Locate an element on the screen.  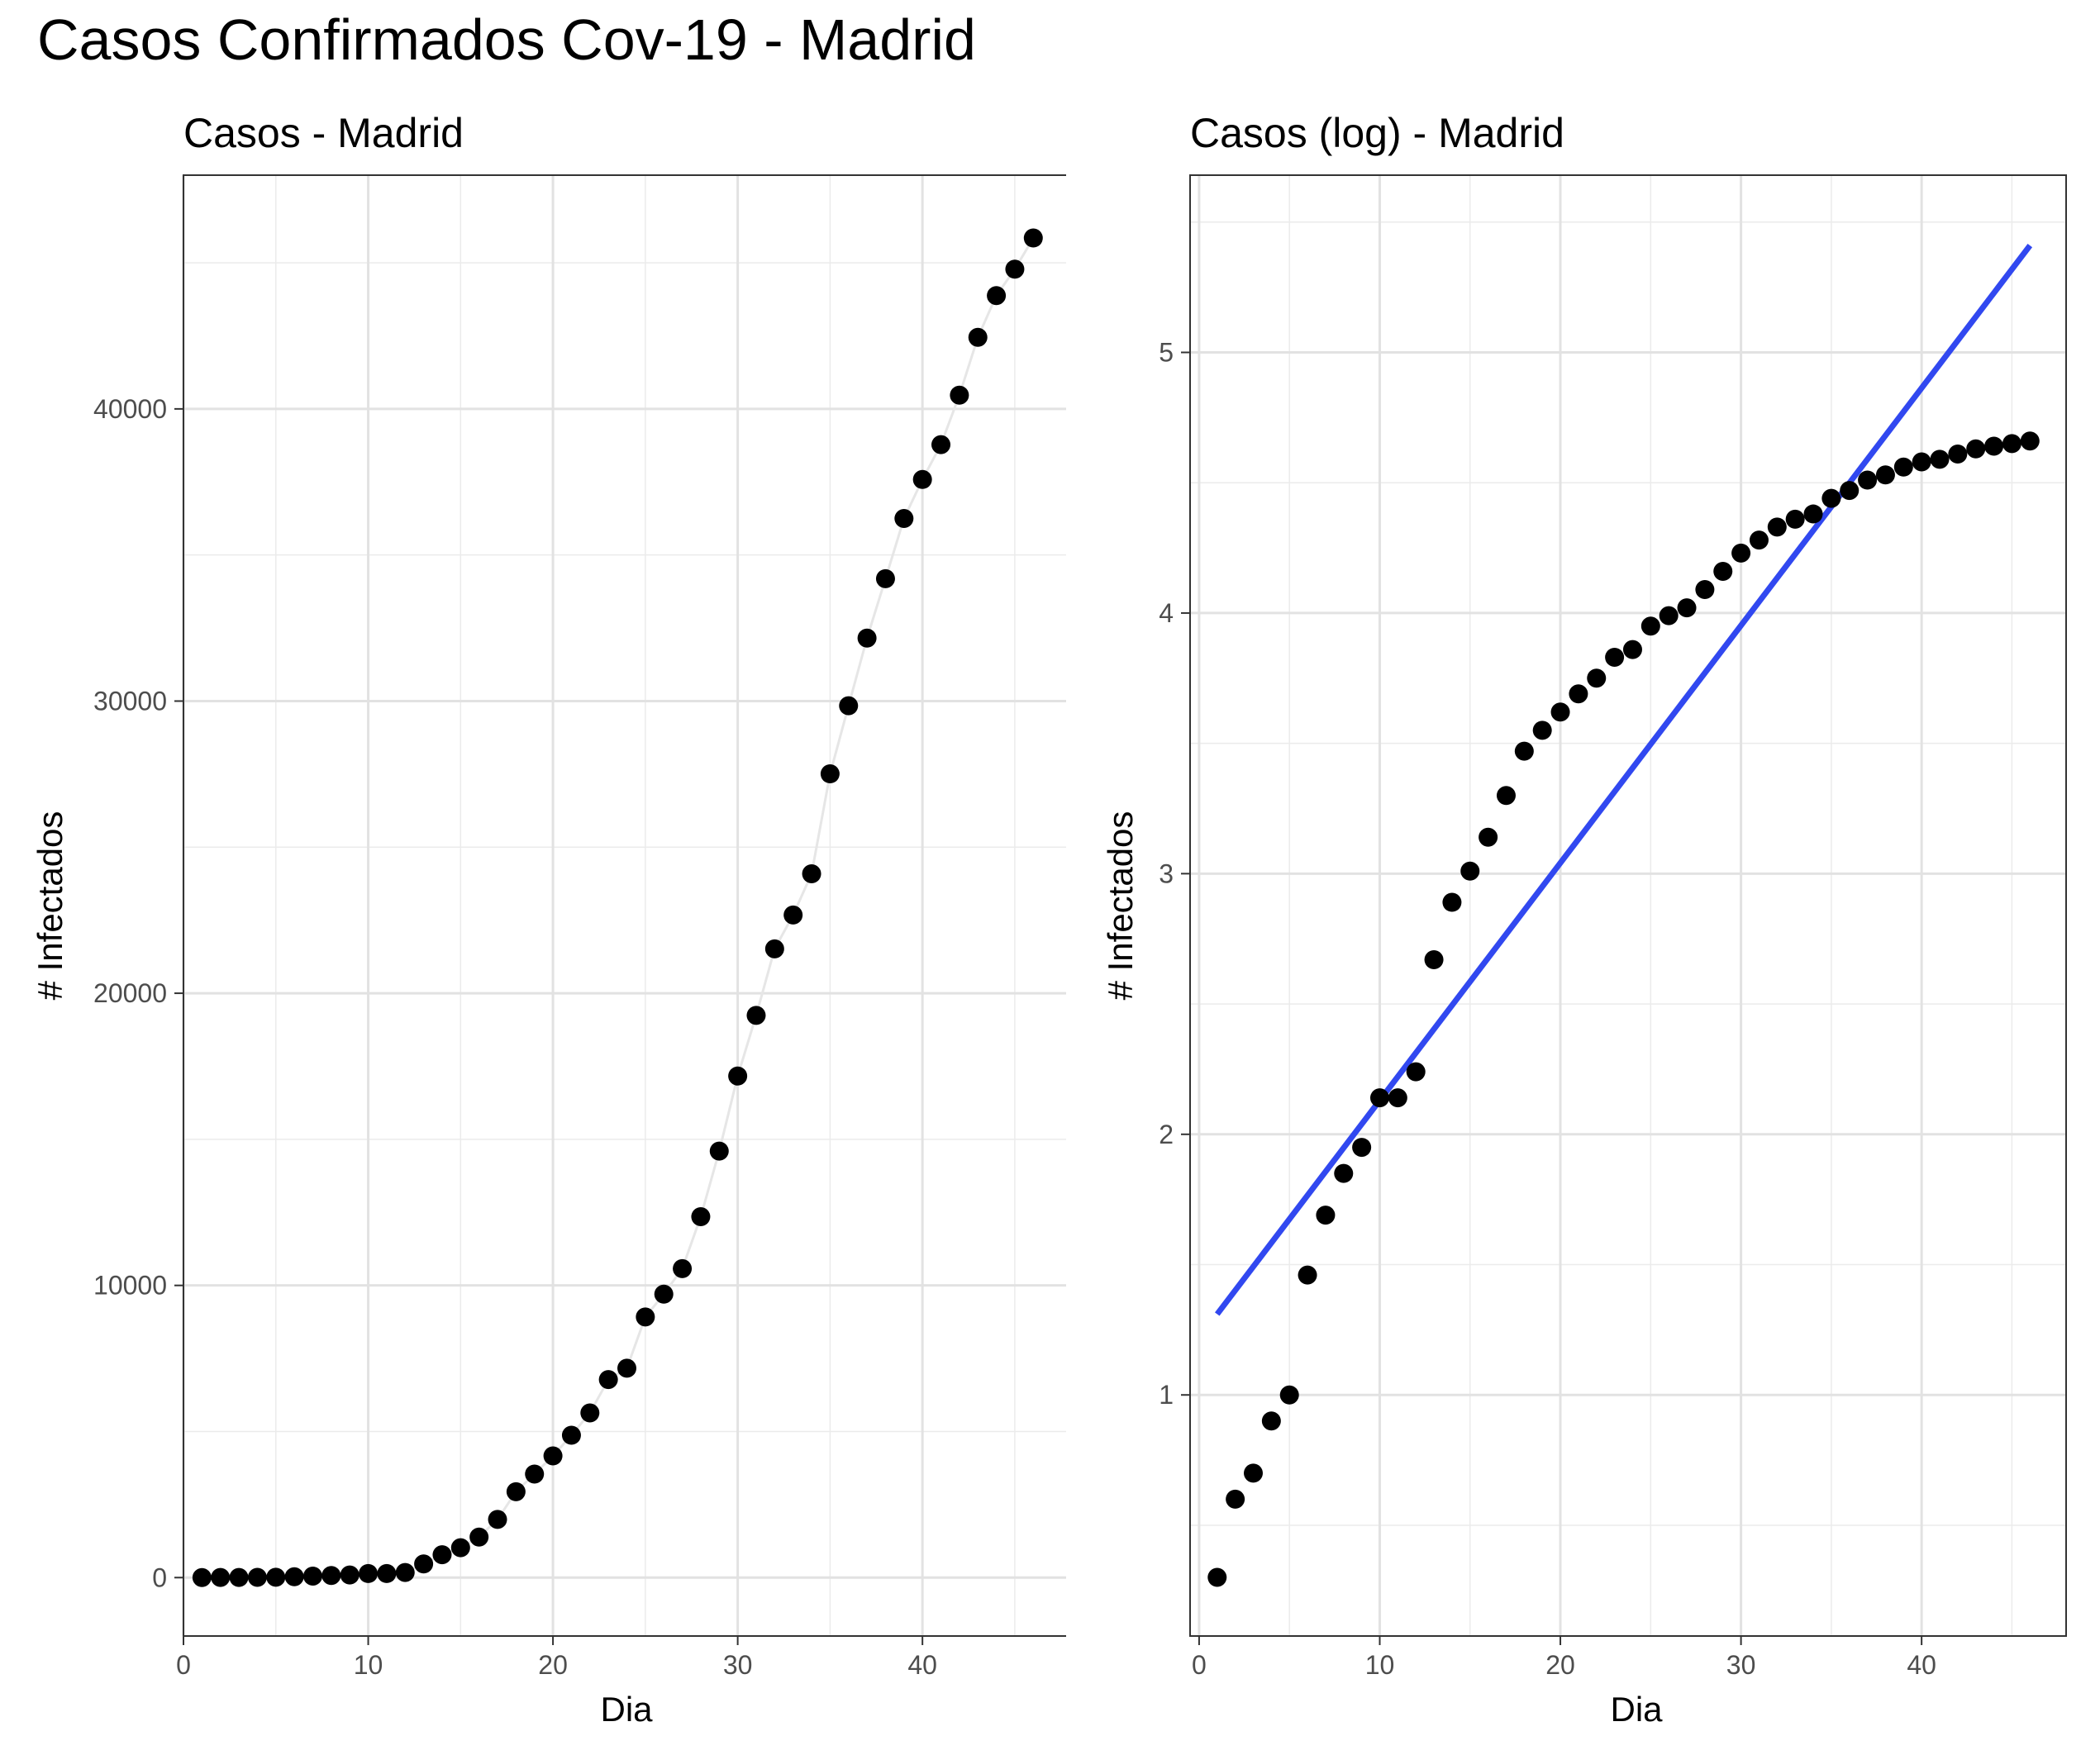
y-tick-label: 1 is located at coordinates (1166, 1395).